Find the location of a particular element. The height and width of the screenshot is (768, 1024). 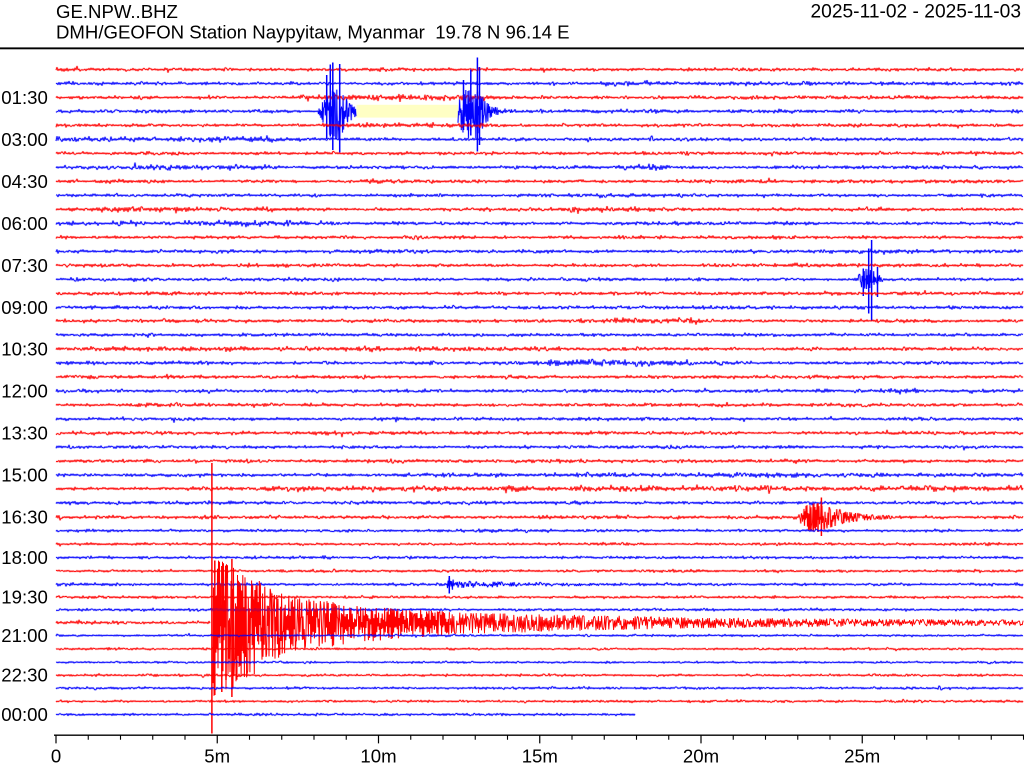

svg-text: 01:30 is located at coordinates (24, 97).